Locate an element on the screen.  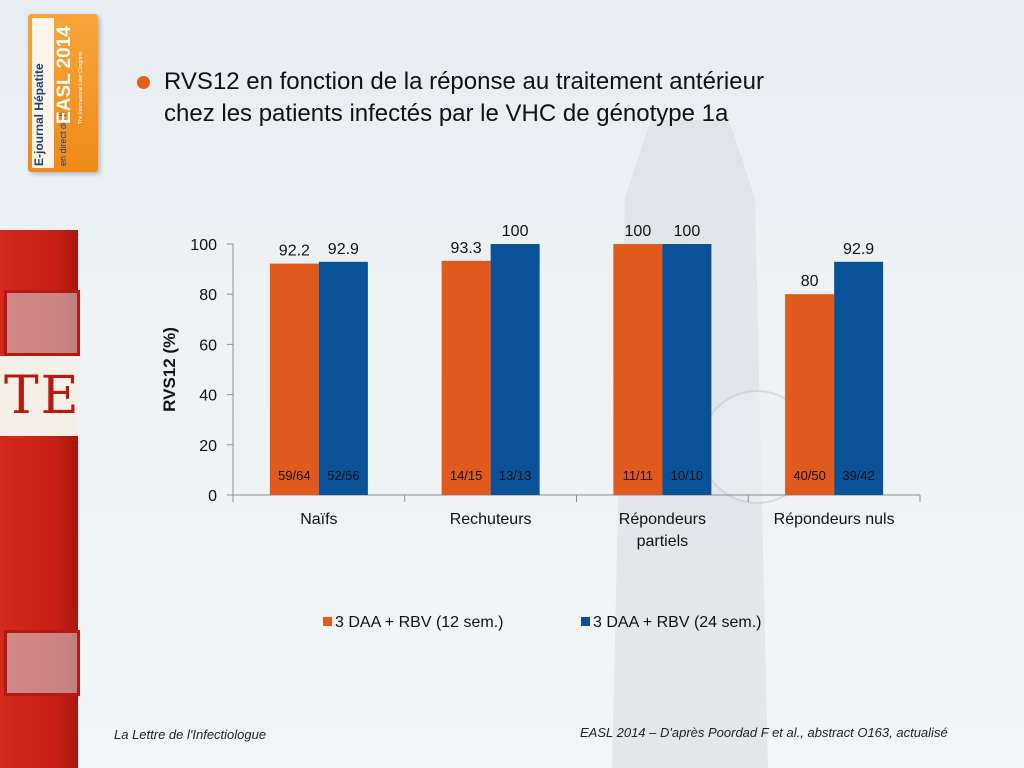
booth-sign: TE is located at coordinates (39, 396).